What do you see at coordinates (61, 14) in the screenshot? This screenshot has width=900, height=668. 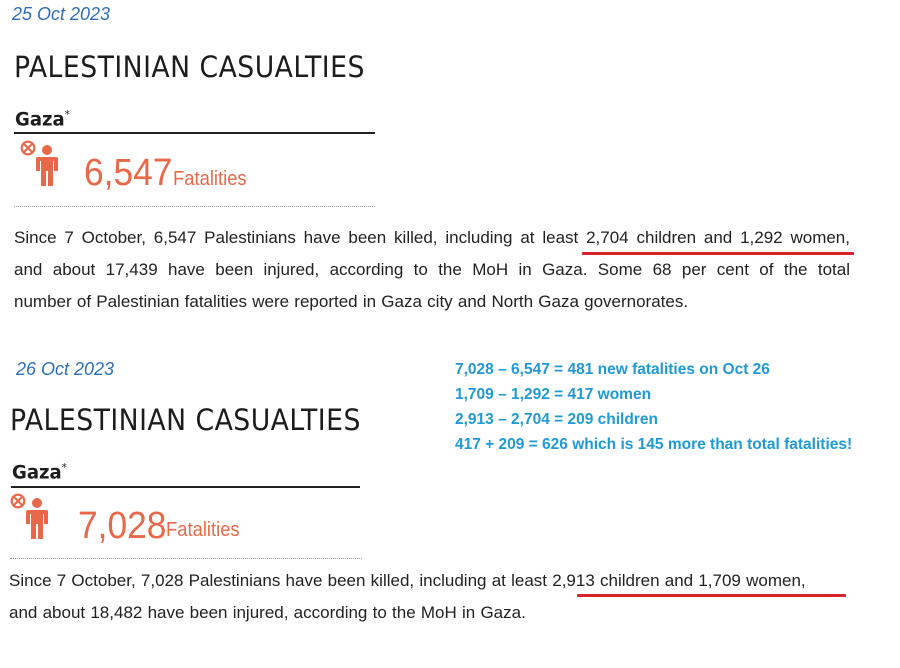 I see `report-date: 25 Oct 2023` at bounding box center [61, 14].